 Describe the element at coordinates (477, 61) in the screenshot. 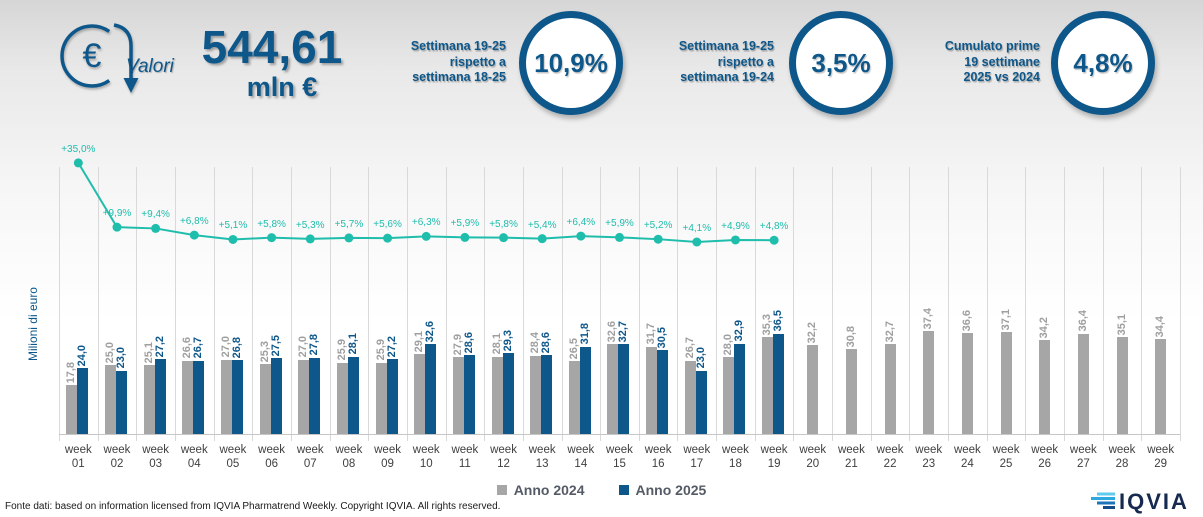

I see `kpi-label-line: rispetto a` at that location.